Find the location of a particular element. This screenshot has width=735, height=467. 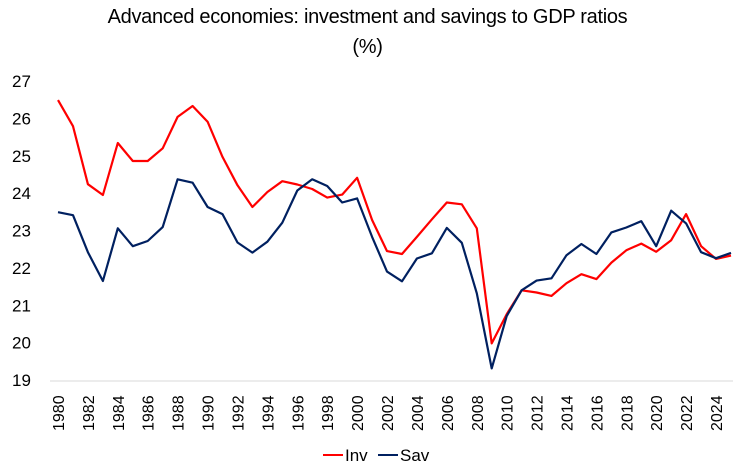

x-tick-label: 2002 is located at coordinates (388, 413).